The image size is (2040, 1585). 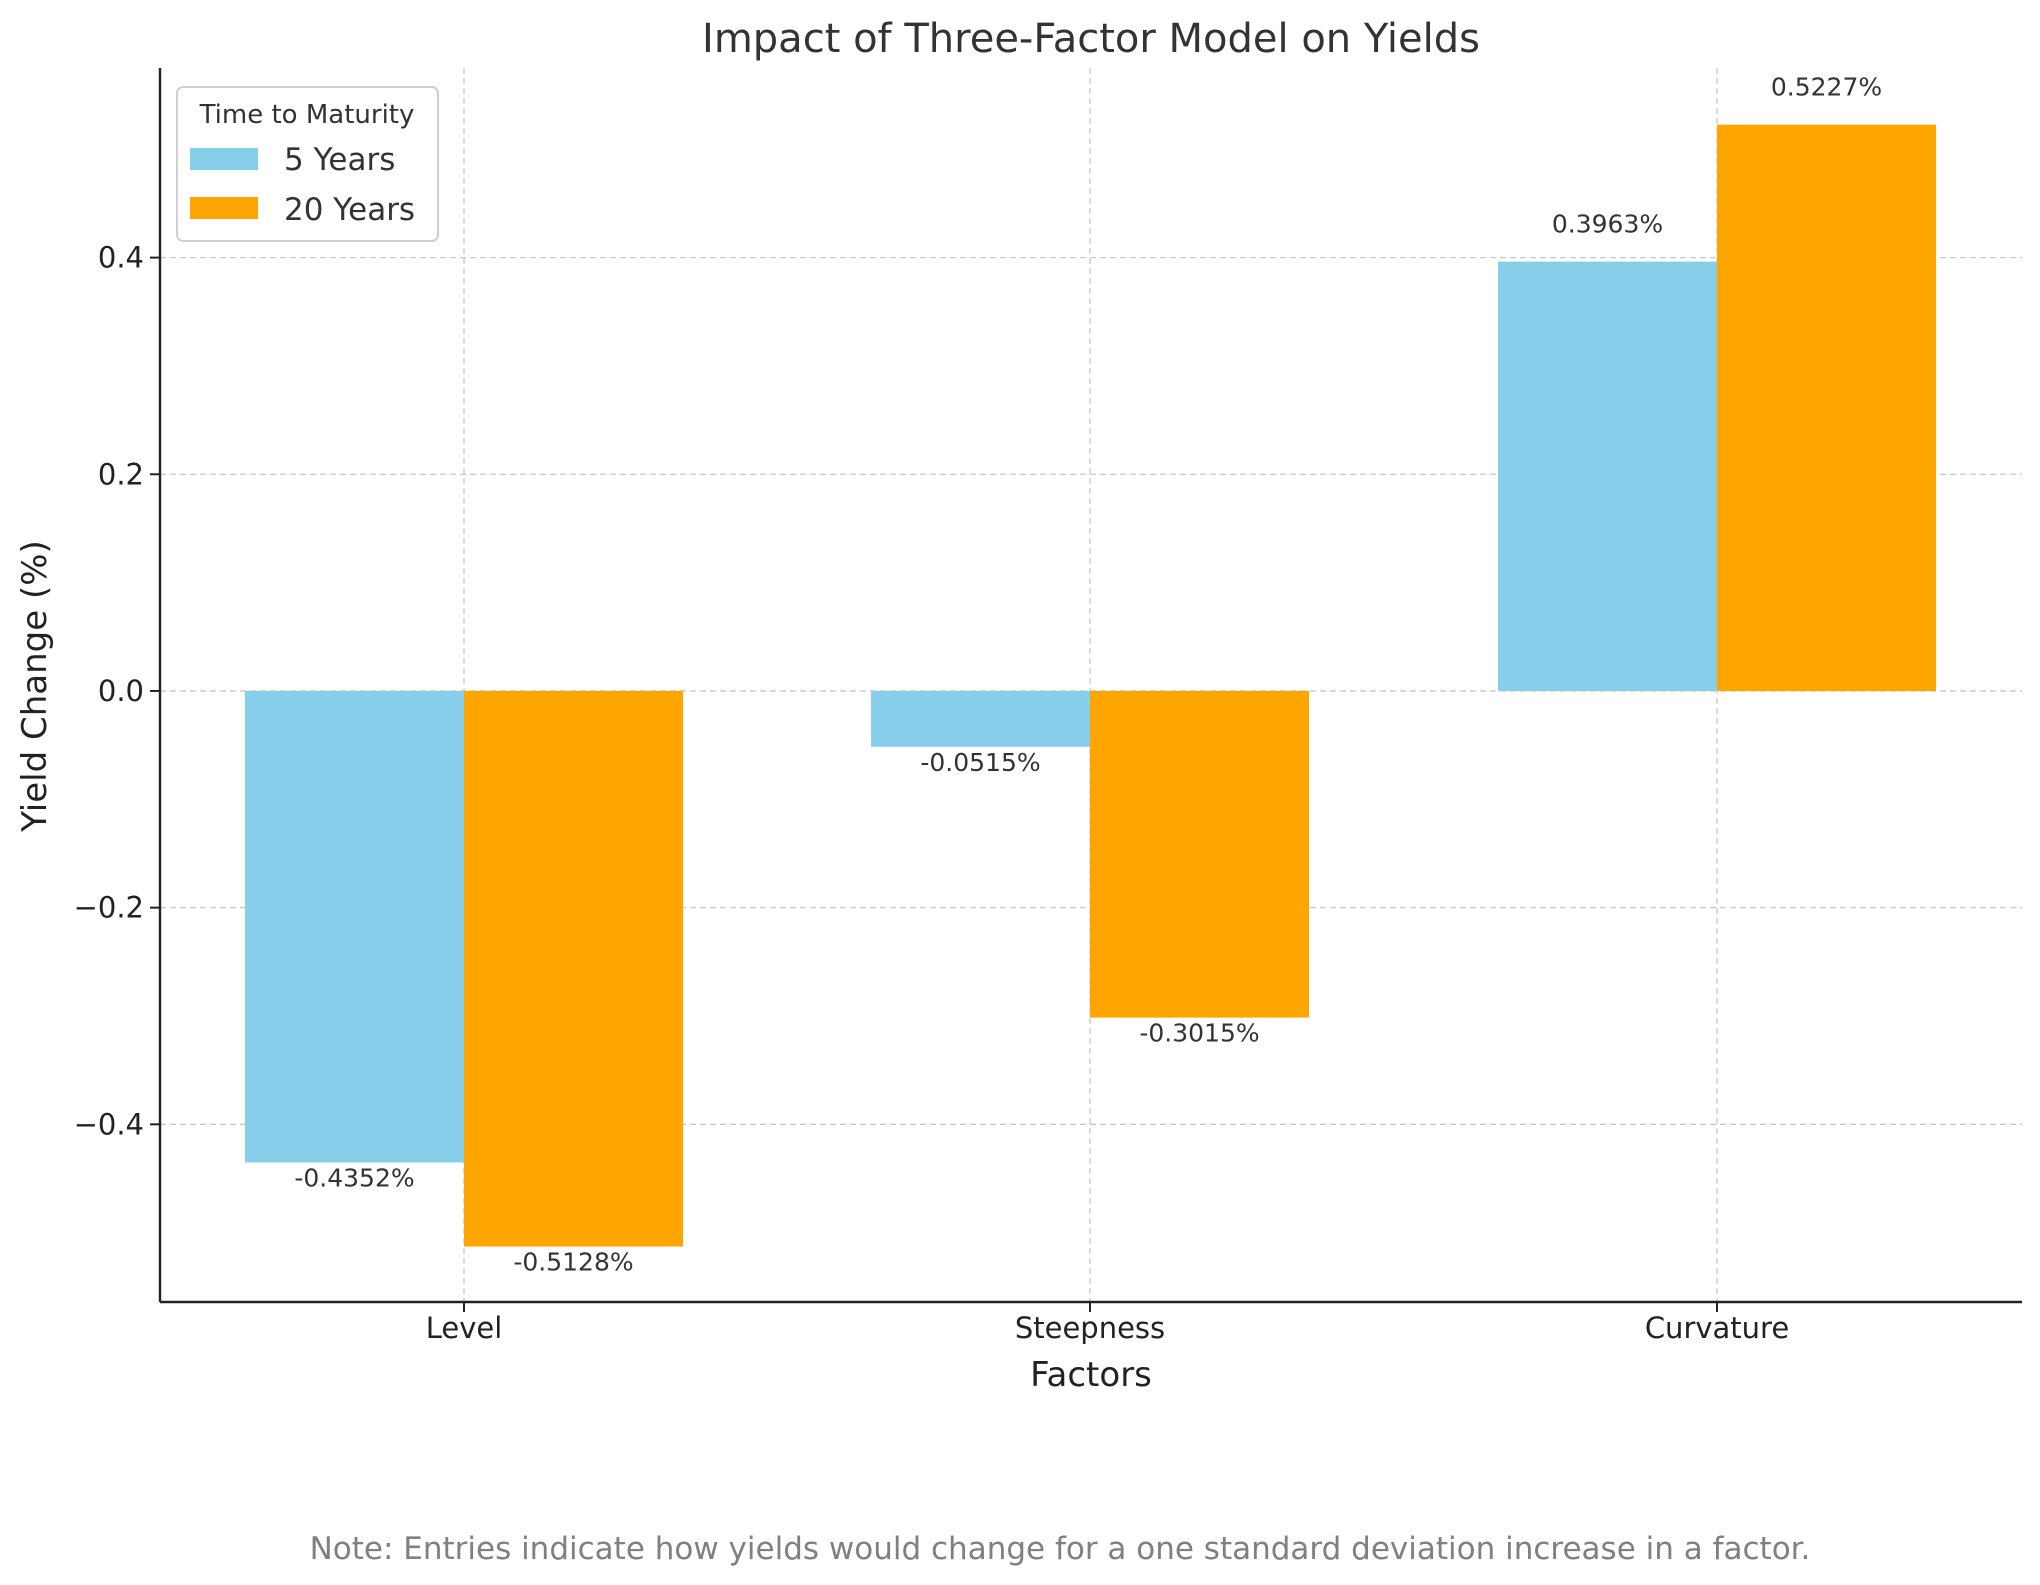 I want to click on x-tick-label: Steepness, so click(x=1090, y=1328).